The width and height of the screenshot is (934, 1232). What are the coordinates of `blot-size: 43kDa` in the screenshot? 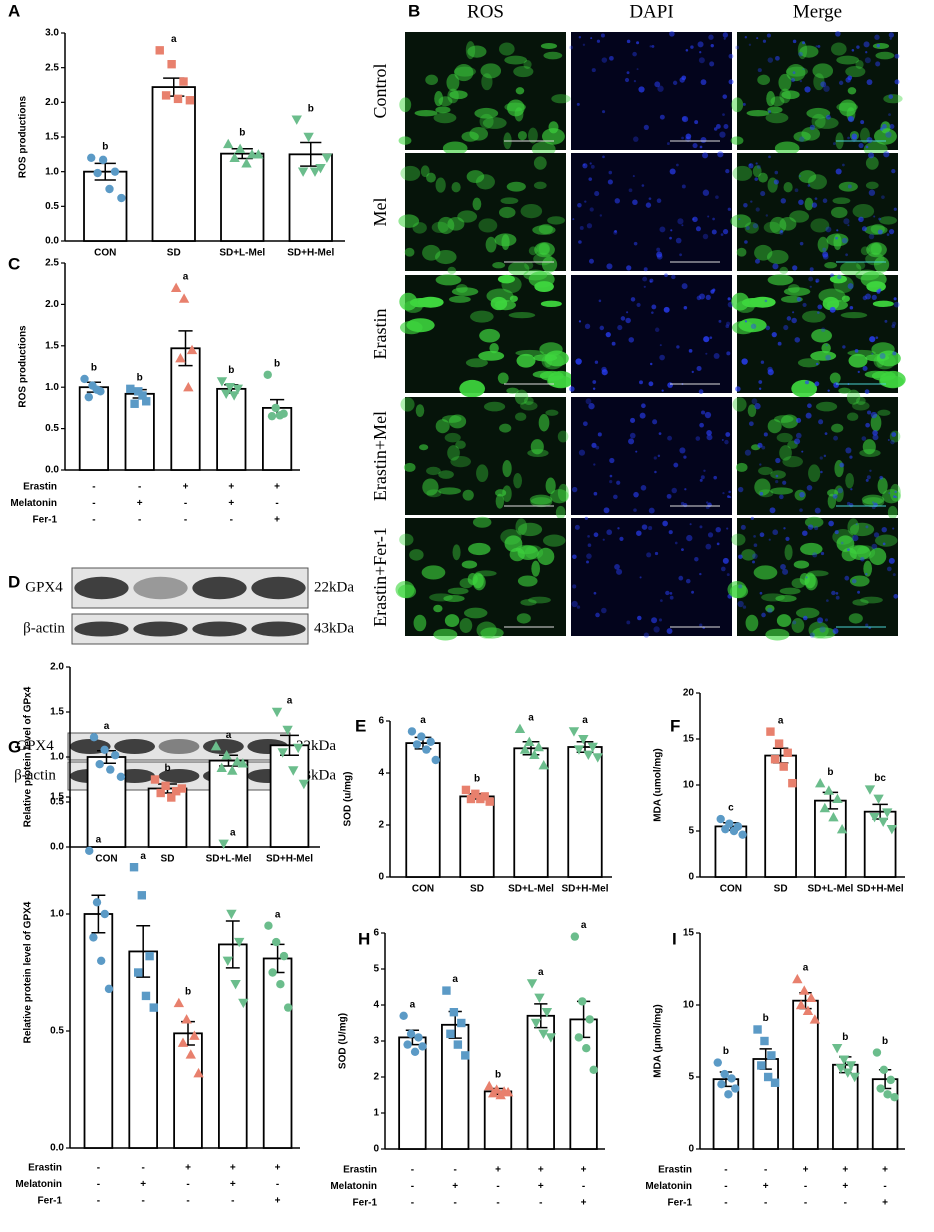 It's located at (334, 628).